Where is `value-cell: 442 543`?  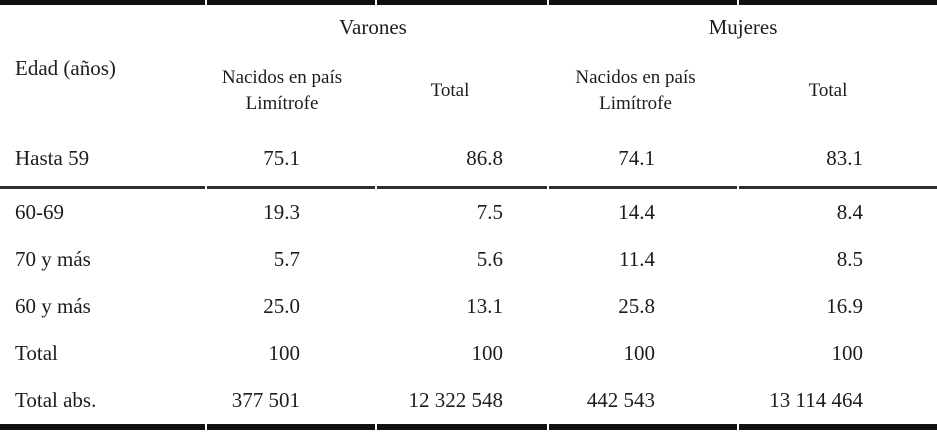 value-cell: 442 543 is located at coordinates (620, 399).